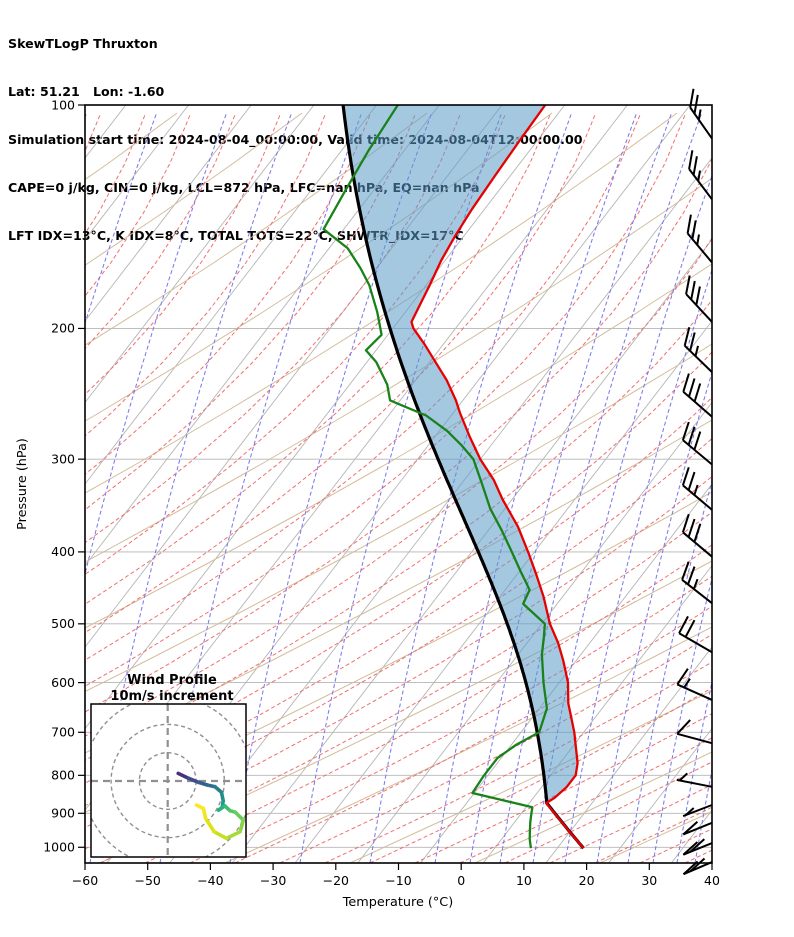 The width and height of the screenshot is (794, 937). I want to click on x-tick-label: −10, so click(398, 880).